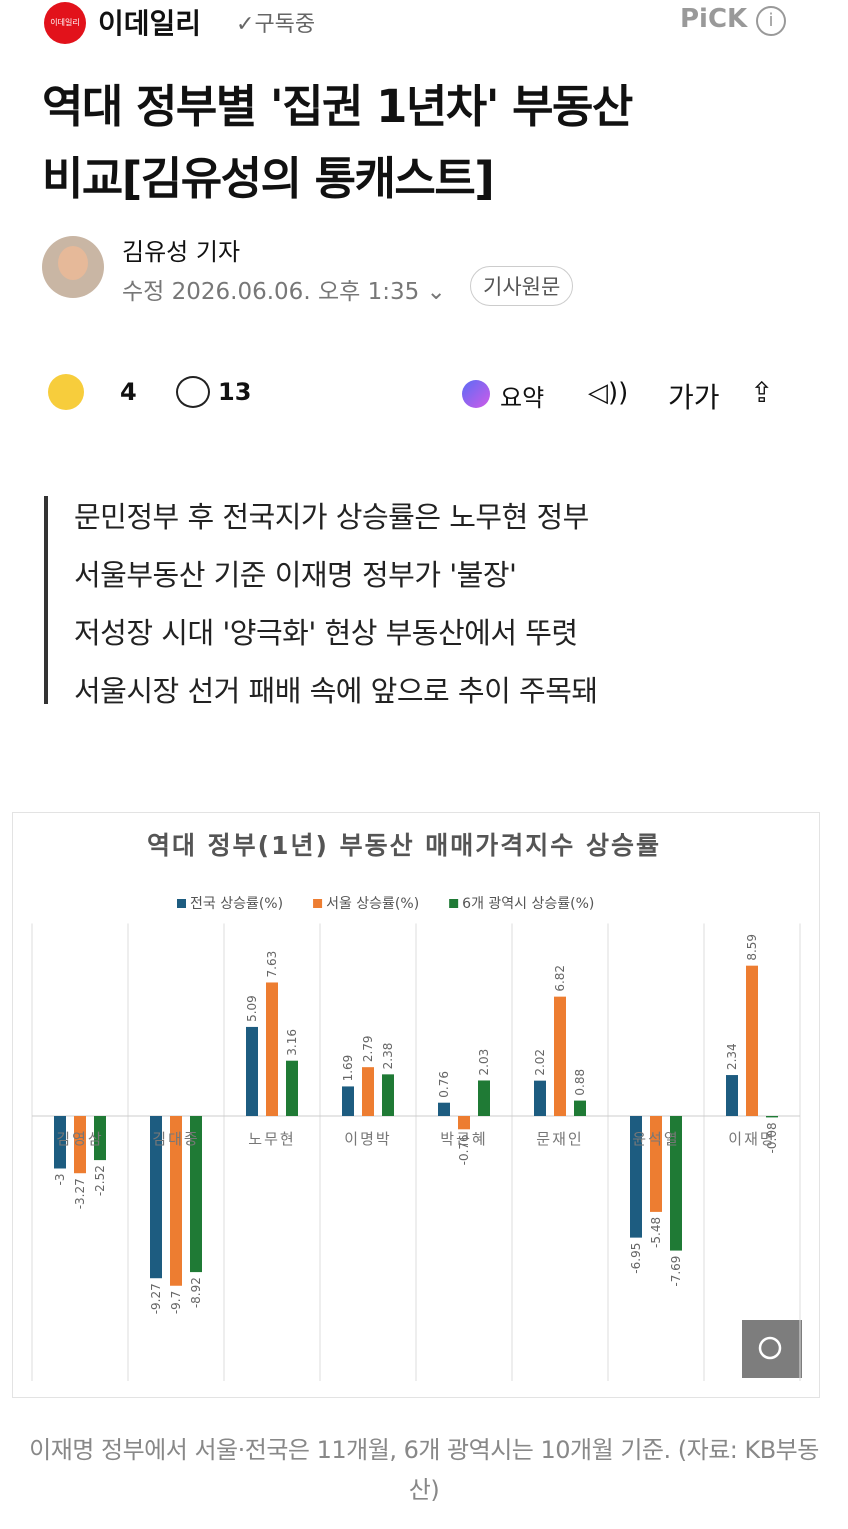 This screenshot has height=1529, width=848. Describe the element at coordinates (484, 1062) in the screenshot. I see `value-label: 2.03` at that location.